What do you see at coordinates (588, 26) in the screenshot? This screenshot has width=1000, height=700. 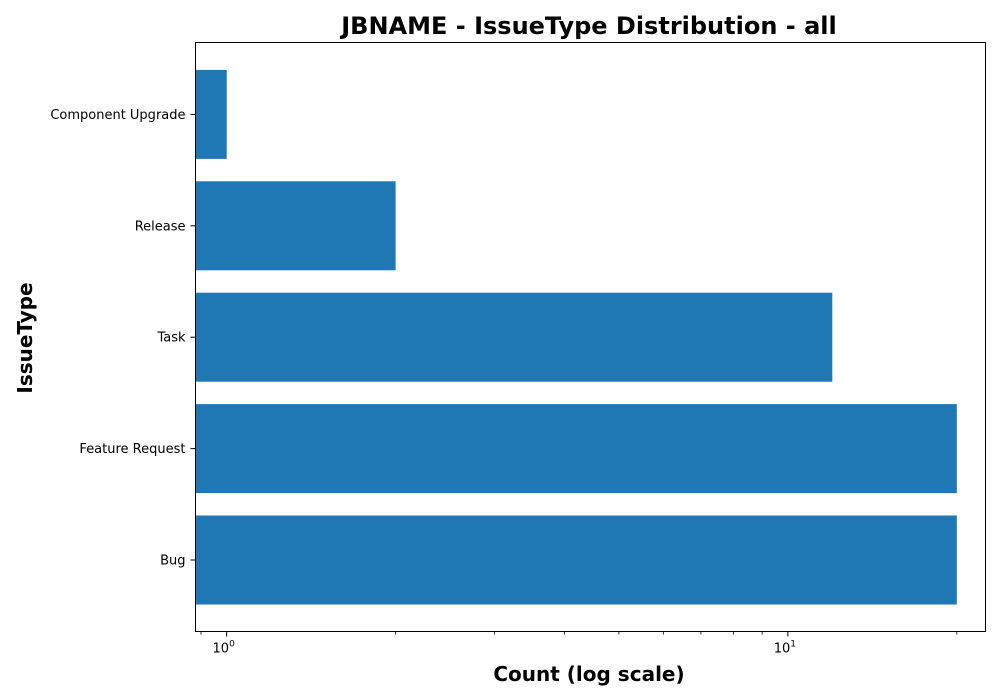 I see `chart-title: JBNAME - IssueType Distribution - all` at bounding box center [588, 26].